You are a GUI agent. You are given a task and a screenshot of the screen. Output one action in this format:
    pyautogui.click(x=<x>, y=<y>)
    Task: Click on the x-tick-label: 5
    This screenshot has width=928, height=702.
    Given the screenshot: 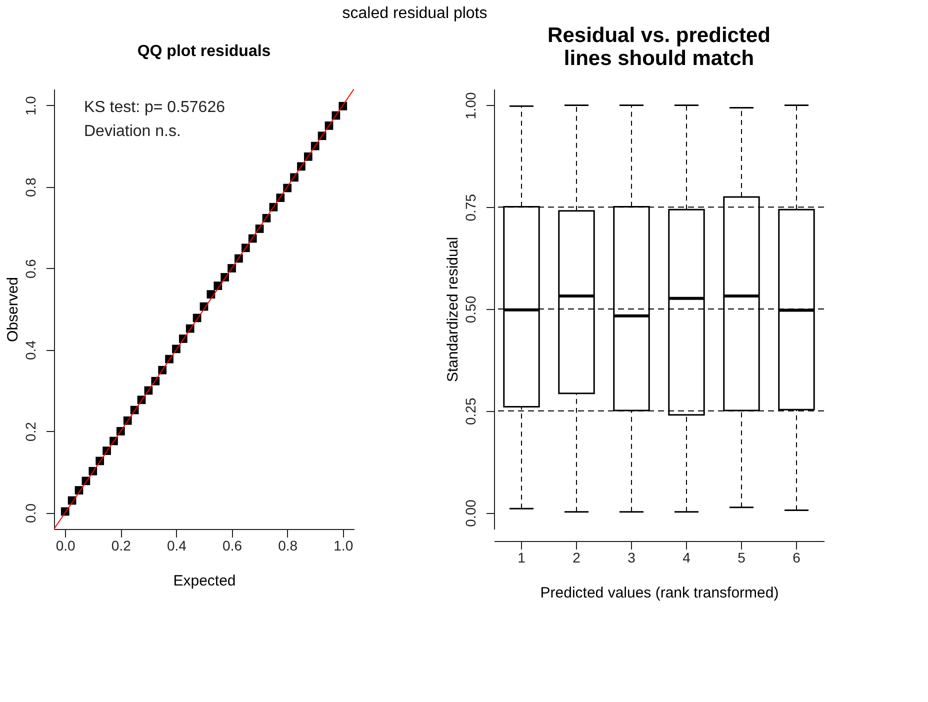 What is the action you would take?
    pyautogui.click(x=742, y=558)
    